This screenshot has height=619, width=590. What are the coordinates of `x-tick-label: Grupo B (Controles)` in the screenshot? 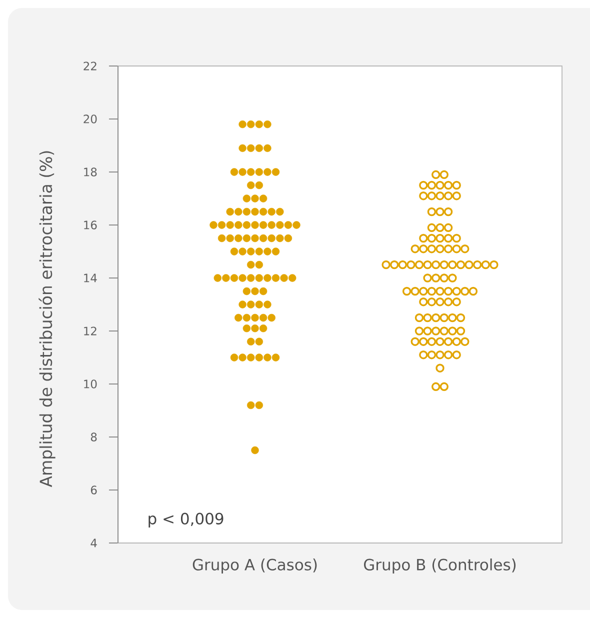 It's located at (440, 566).